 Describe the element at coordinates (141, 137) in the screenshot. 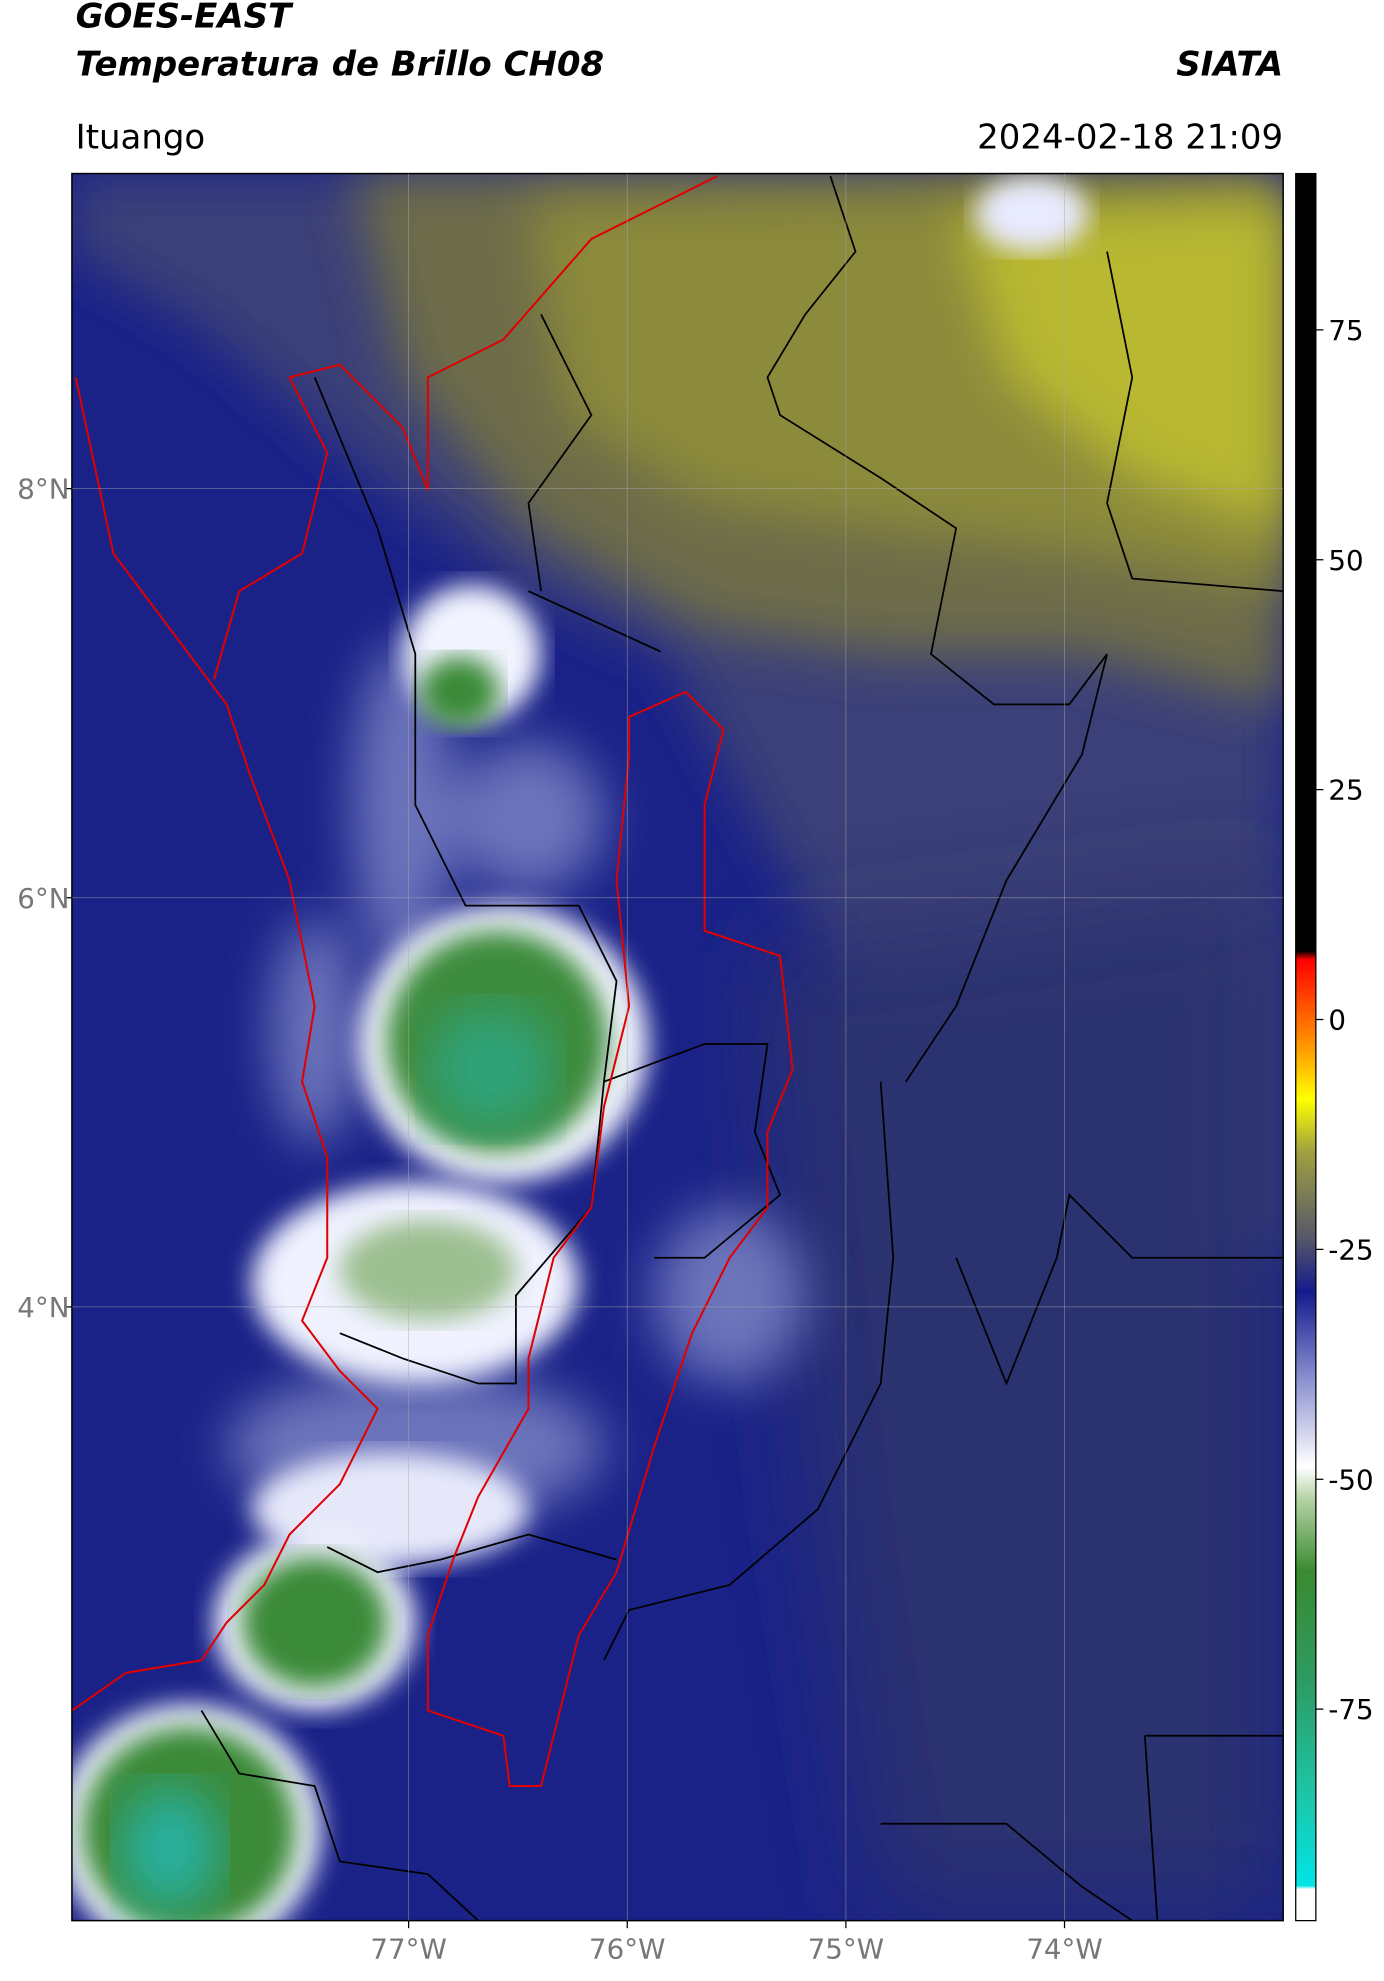

I see `region: Ituango` at that location.